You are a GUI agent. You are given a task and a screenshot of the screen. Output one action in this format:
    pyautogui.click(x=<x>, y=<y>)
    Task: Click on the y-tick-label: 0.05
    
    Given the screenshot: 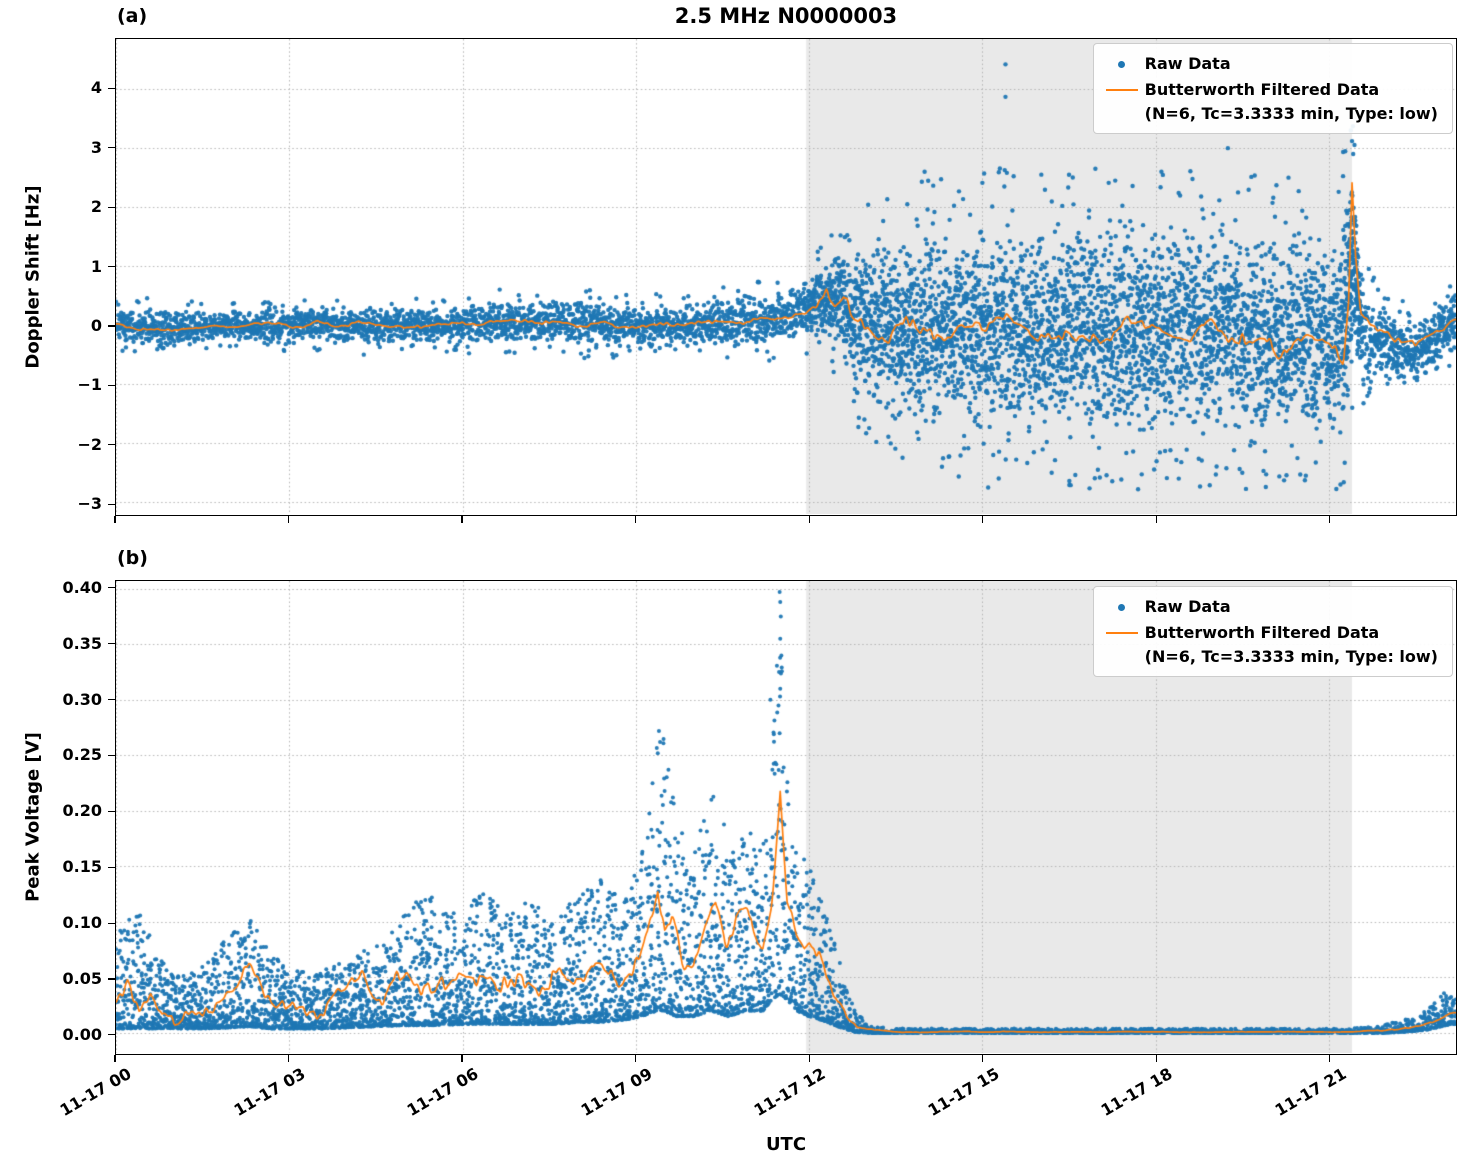 What is the action you would take?
    pyautogui.click(x=82, y=978)
    